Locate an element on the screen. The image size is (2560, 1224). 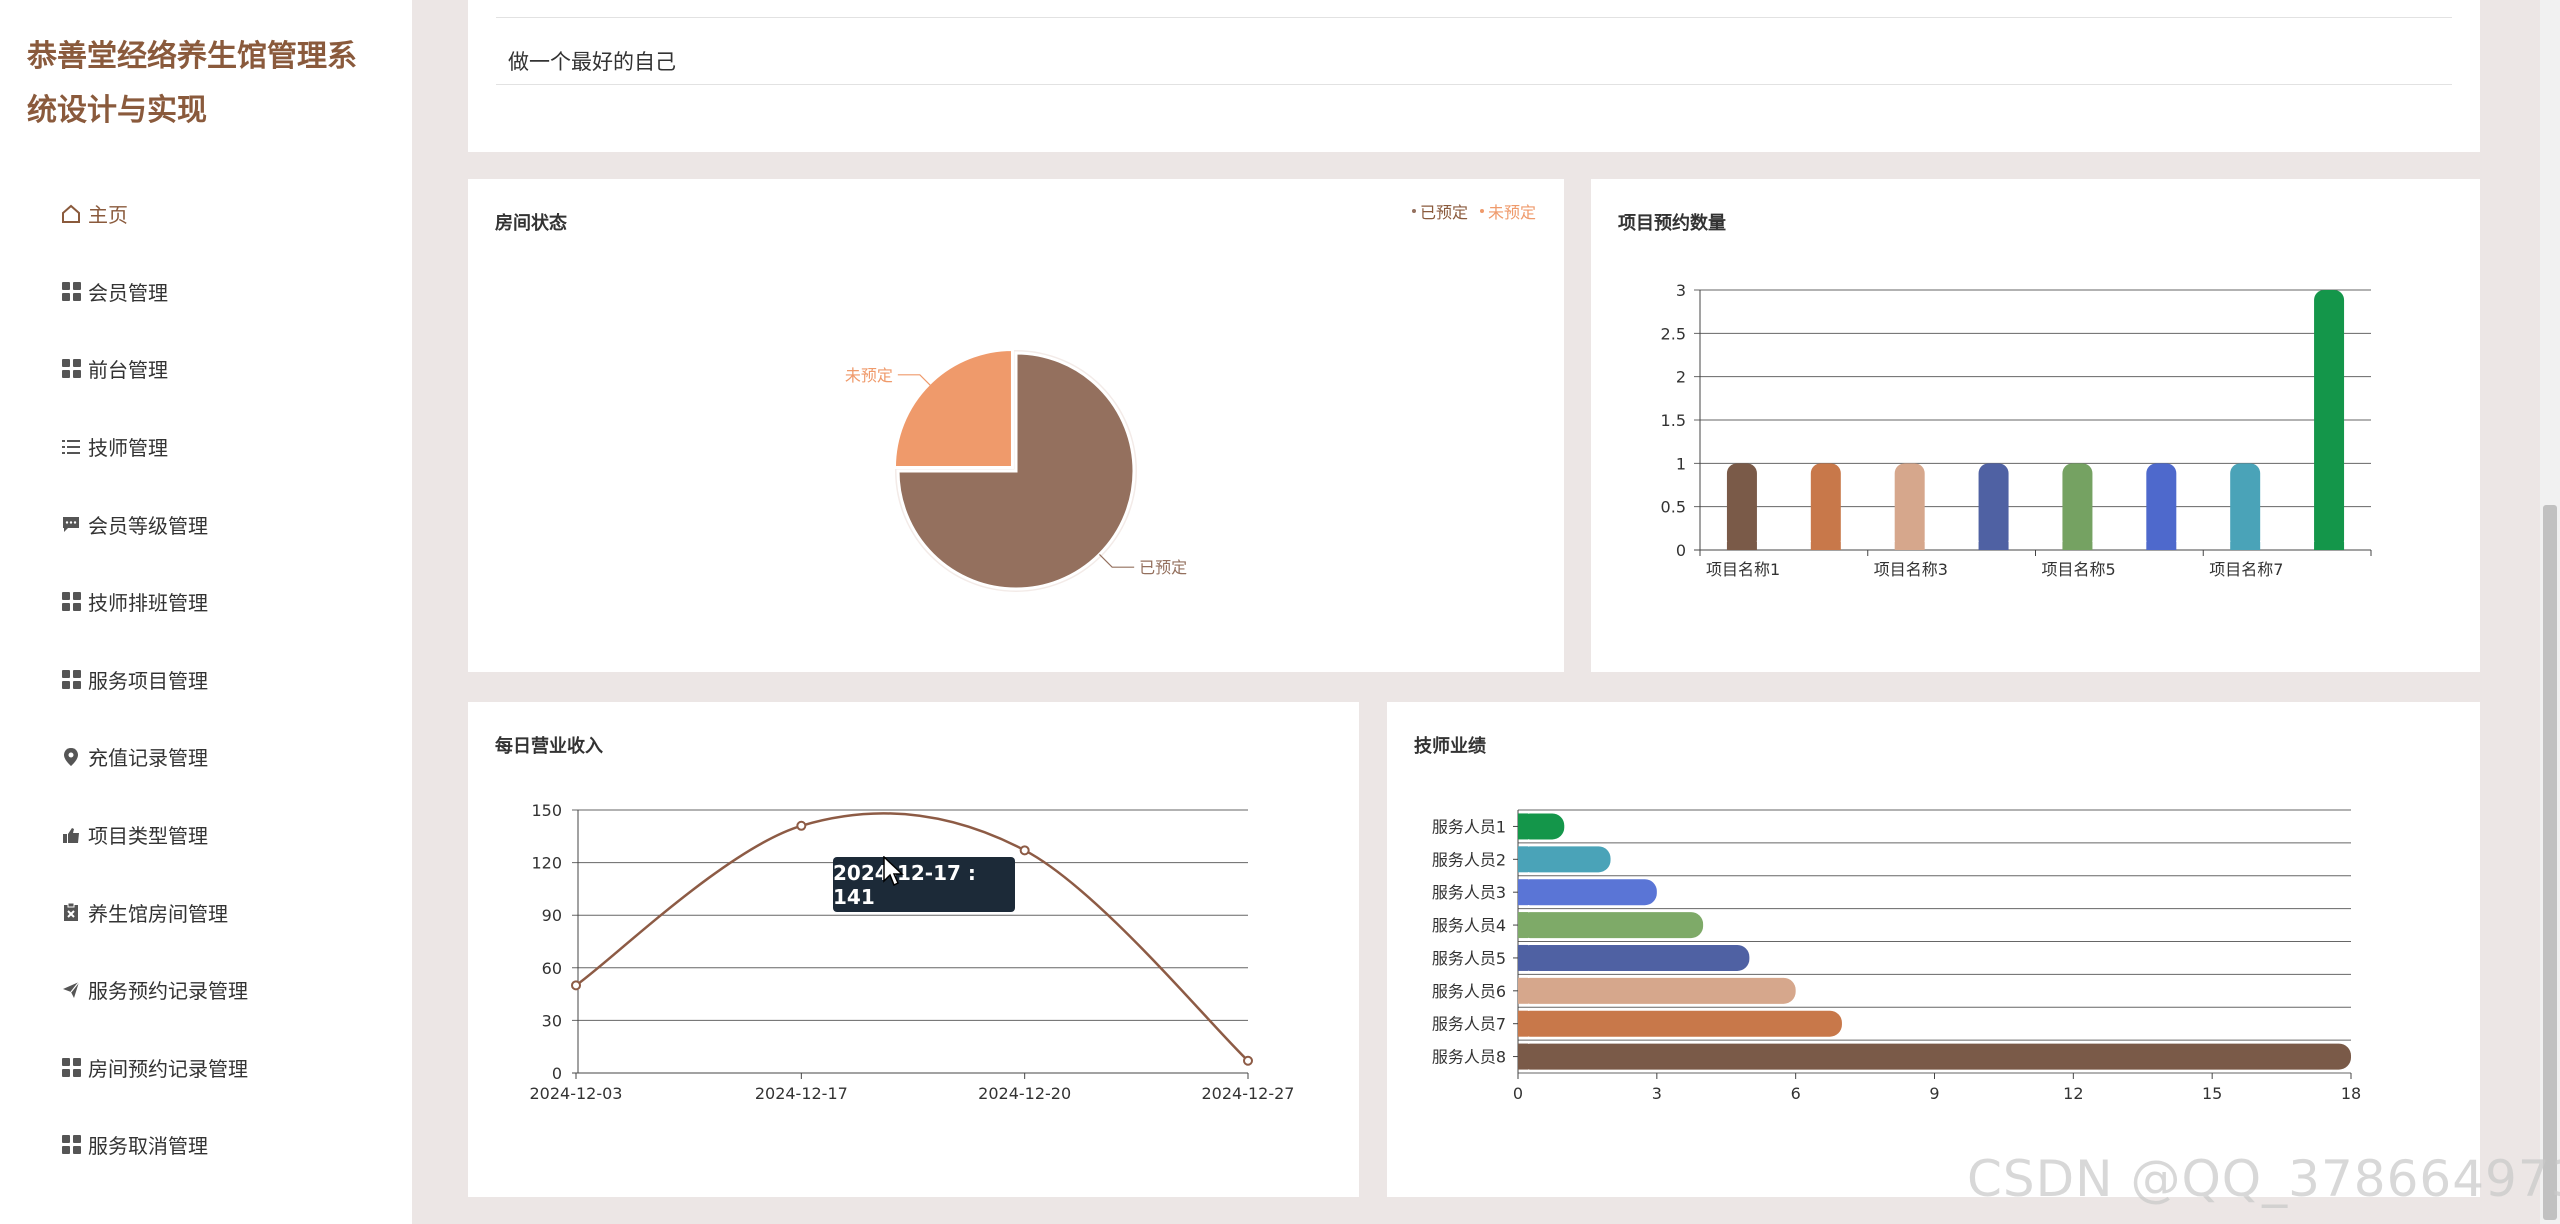
list-icon is located at coordinates (71, 447).